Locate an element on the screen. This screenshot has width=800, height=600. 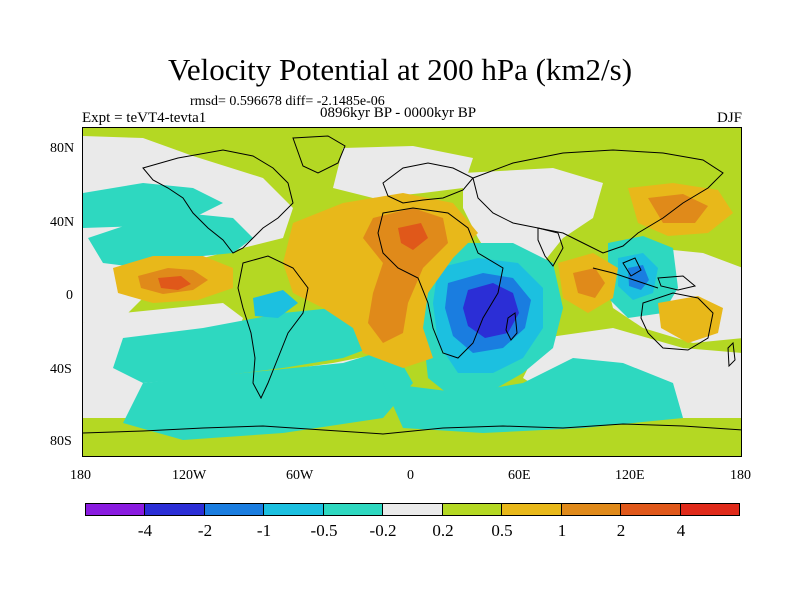
colorbar-label: -4 is located at coordinates (145, 530).